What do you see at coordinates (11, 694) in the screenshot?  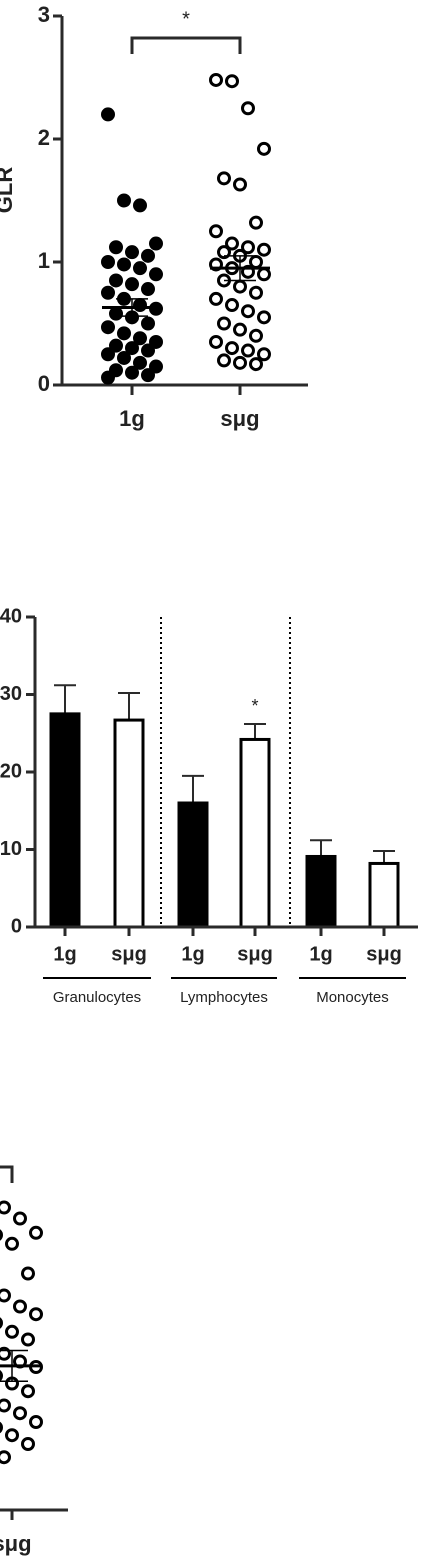 I see `y-tick-label: 30` at bounding box center [11, 694].